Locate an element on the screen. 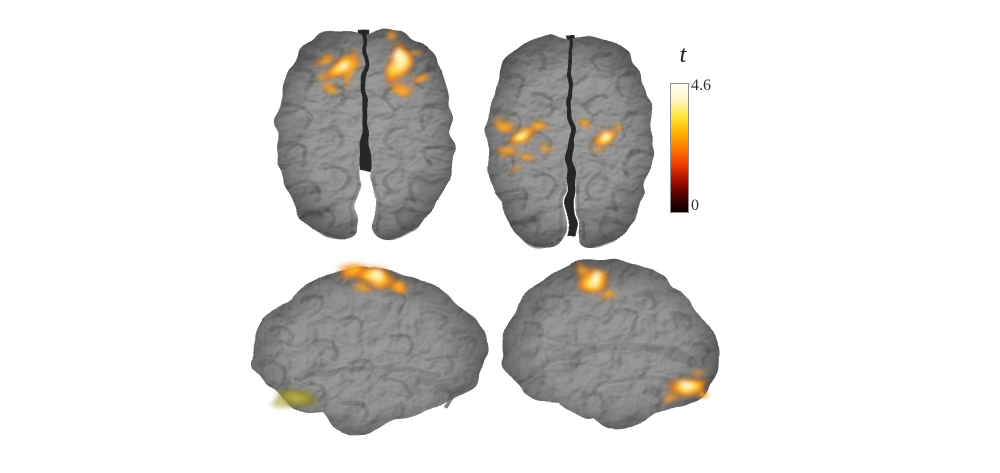 The width and height of the screenshot is (1000, 473). colorbar-min-label: 0 is located at coordinates (695, 205).